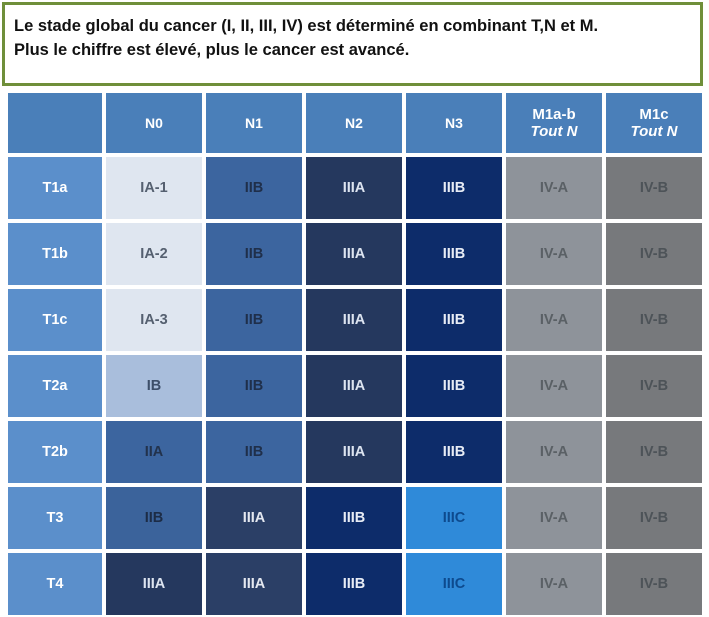  I want to click on col-header-n2: N2, so click(354, 123).